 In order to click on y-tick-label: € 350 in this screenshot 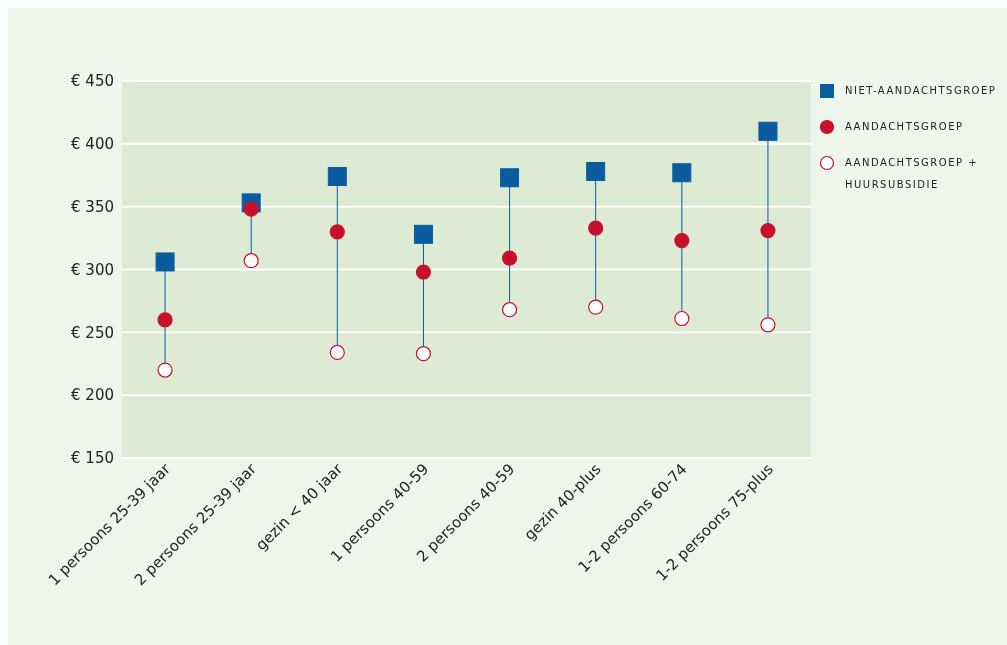, I will do `click(92, 206)`.